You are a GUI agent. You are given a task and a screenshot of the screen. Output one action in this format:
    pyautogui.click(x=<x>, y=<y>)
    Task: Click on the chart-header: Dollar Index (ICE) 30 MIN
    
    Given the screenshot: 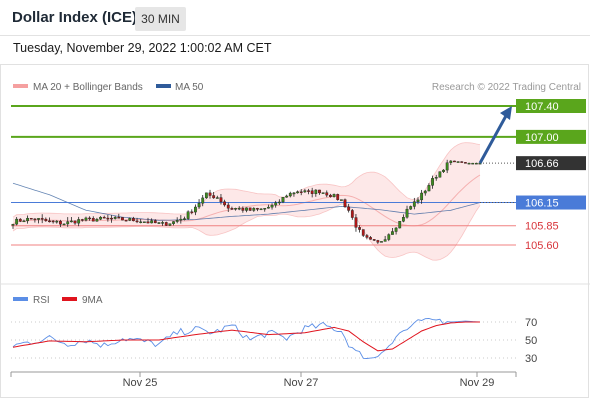 What is the action you would take?
    pyautogui.click(x=295, y=18)
    